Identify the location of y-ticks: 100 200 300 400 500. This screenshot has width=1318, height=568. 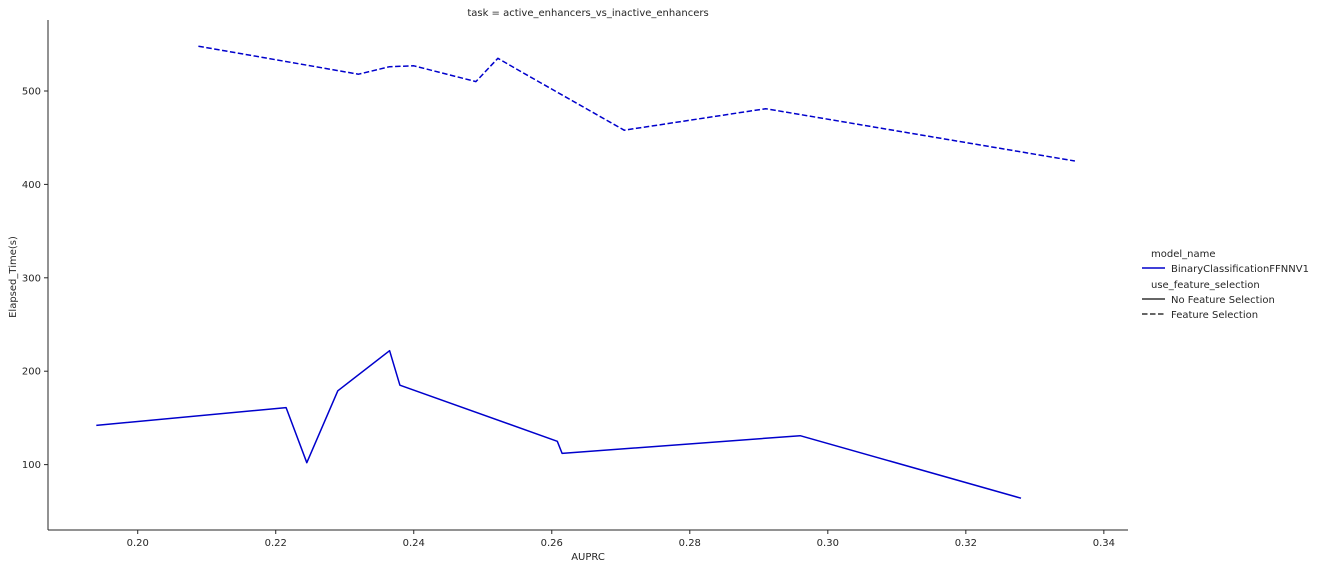
(35, 278).